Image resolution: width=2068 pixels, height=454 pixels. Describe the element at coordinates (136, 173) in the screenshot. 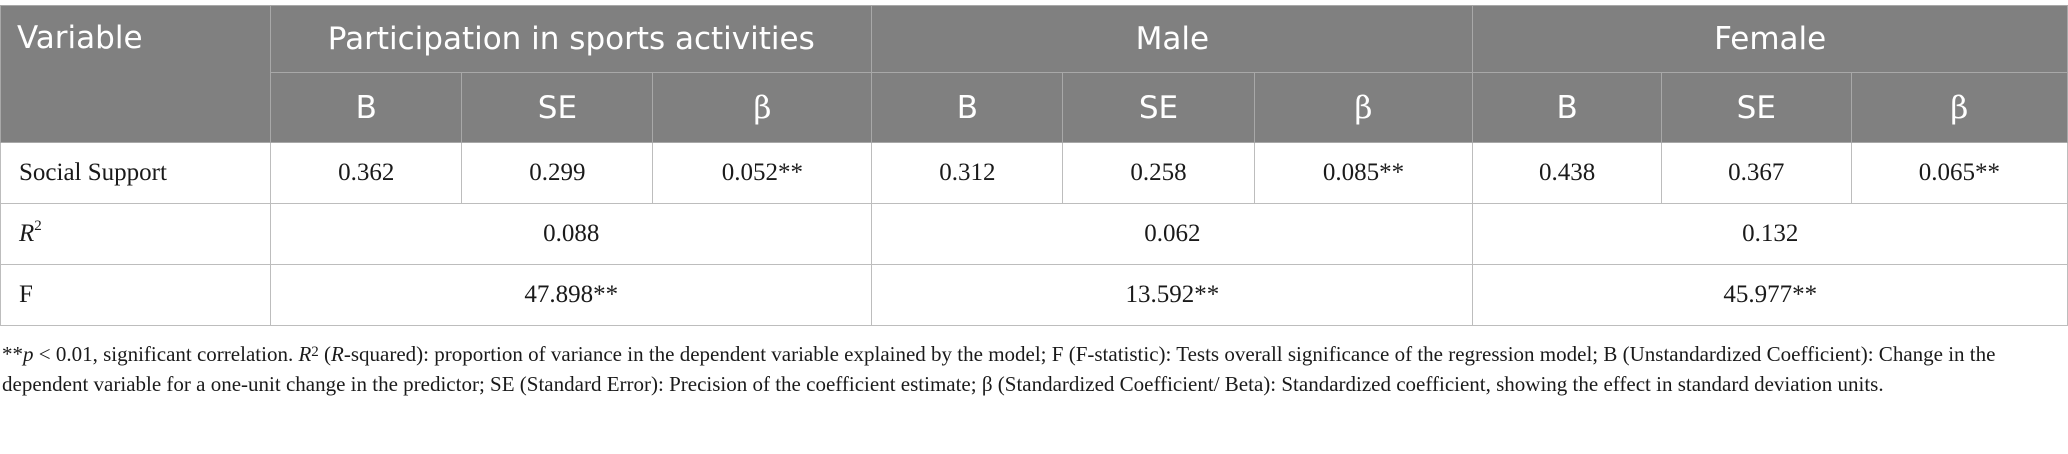

I see `row-label-social-support: Social Support` at that location.